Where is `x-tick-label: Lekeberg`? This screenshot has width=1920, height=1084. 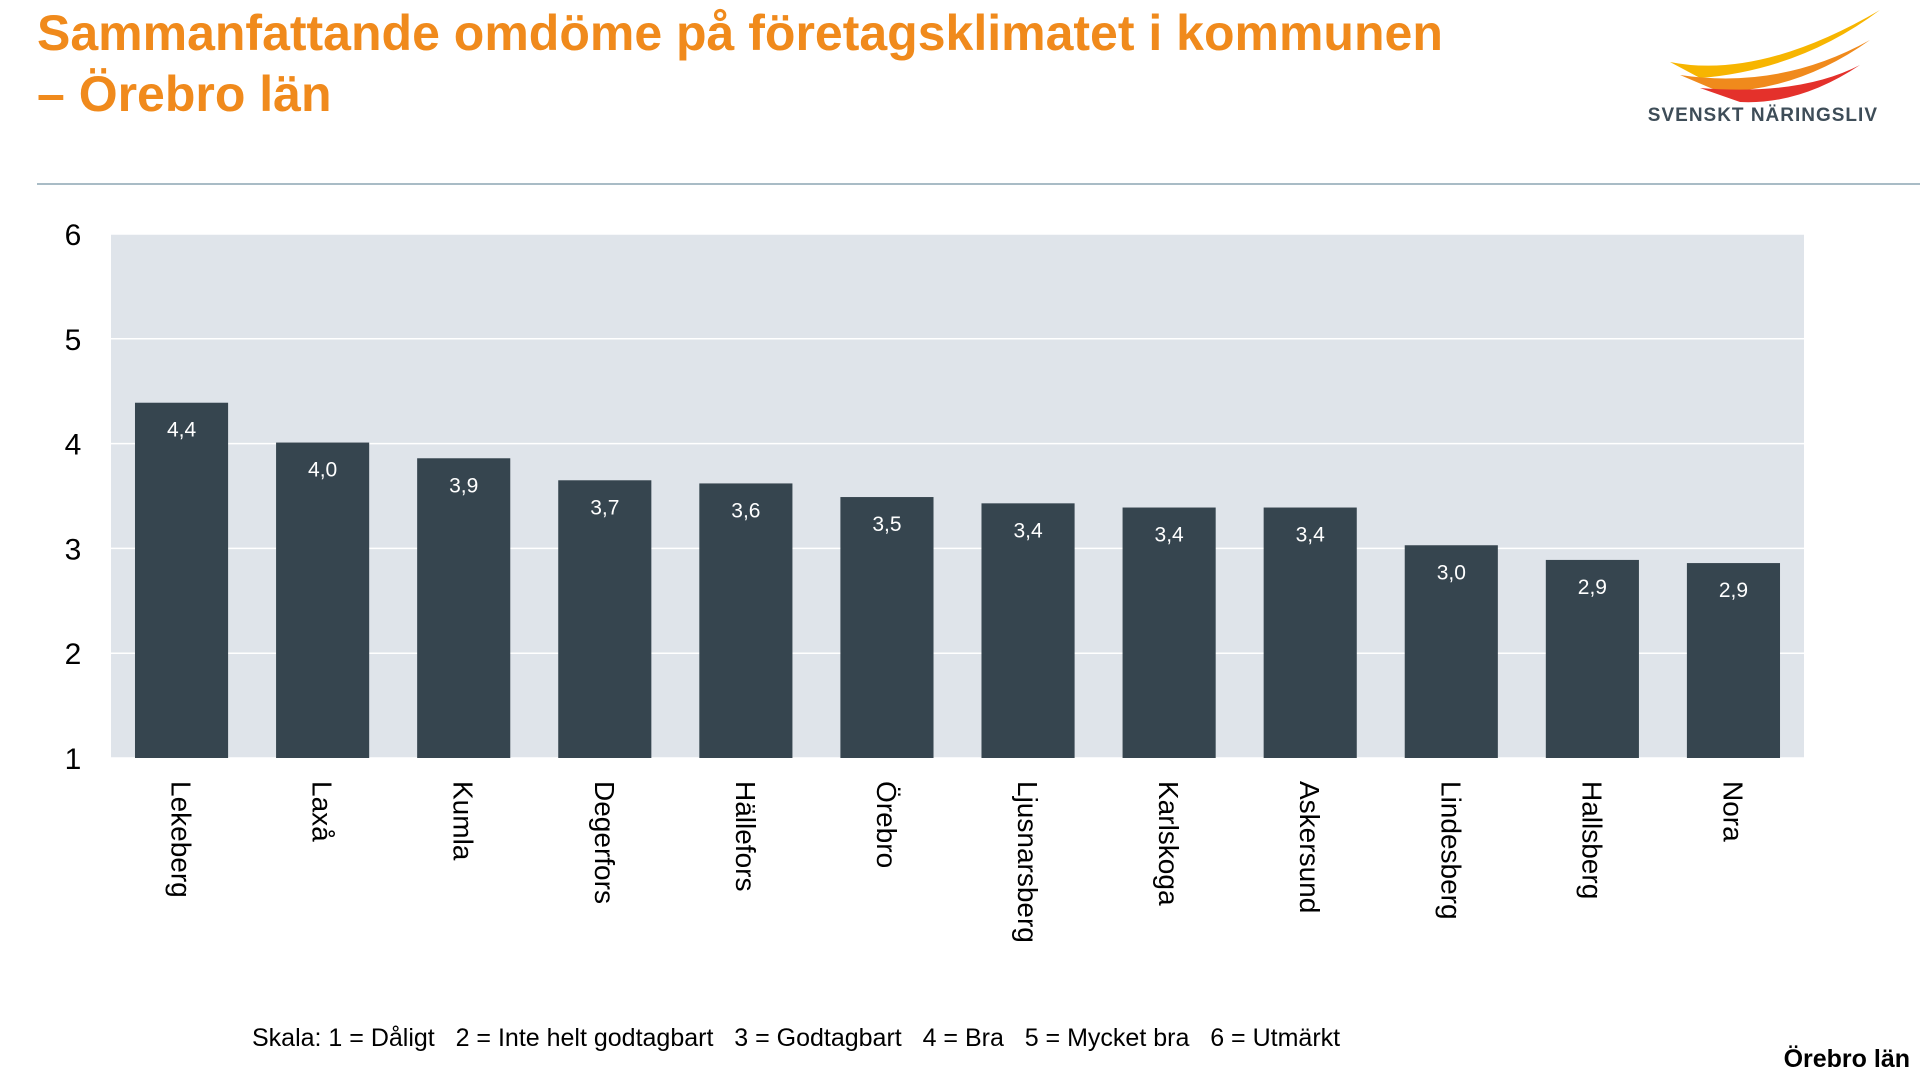
x-tick-label: Lekeberg is located at coordinates (181, 839).